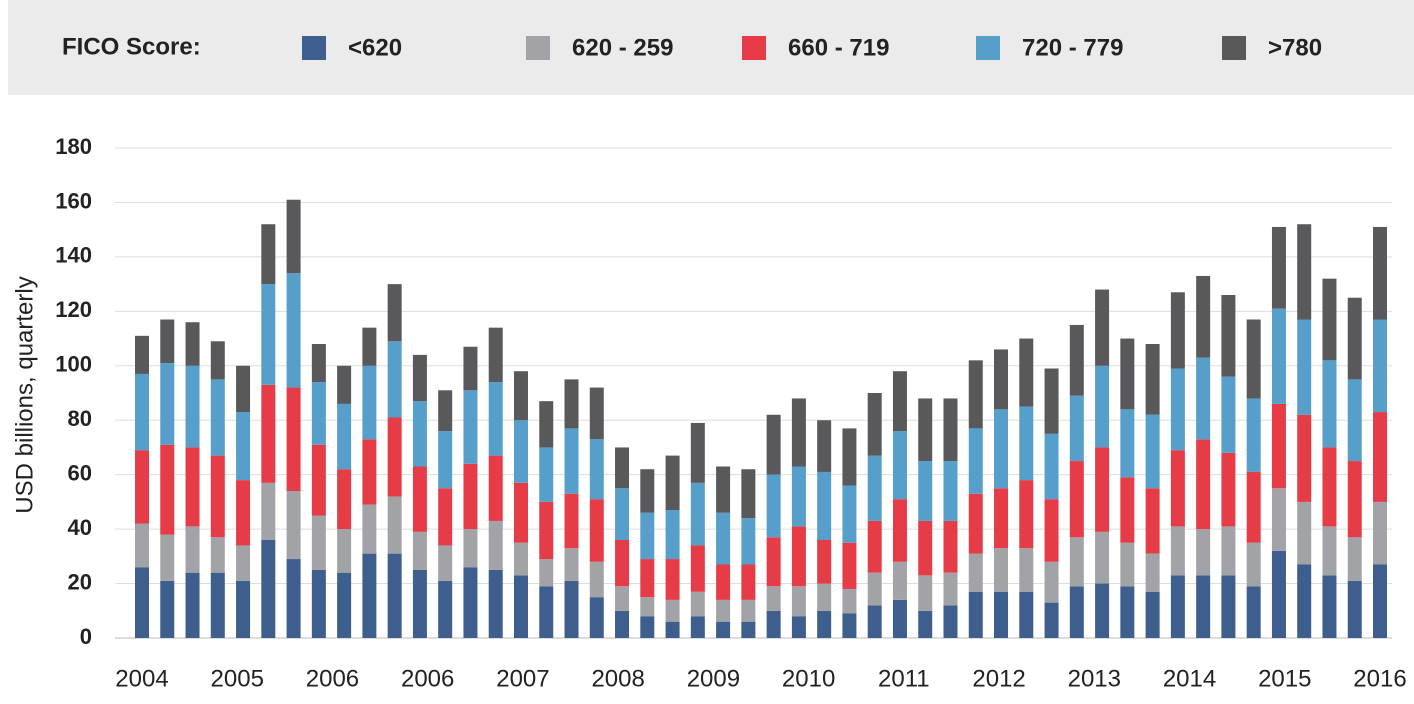  I want to click on x-tick-label: 2014, so click(1189, 678).